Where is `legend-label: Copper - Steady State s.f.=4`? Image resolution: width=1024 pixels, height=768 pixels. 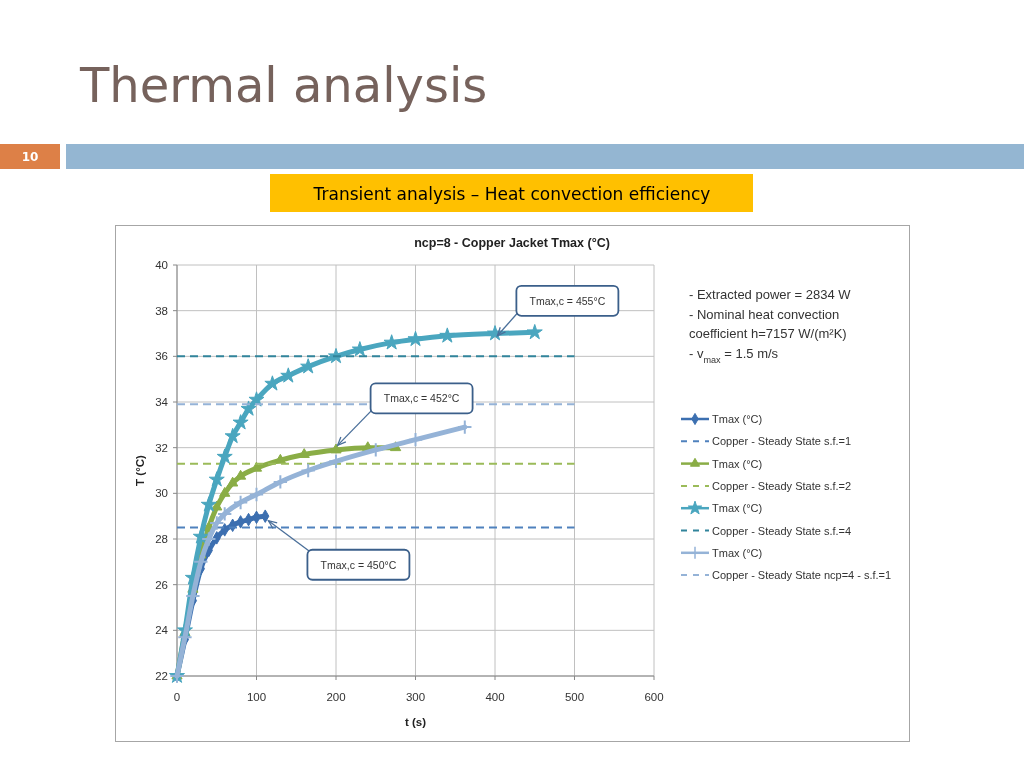 legend-label: Copper - Steady State s.f.=4 is located at coordinates (782, 530).